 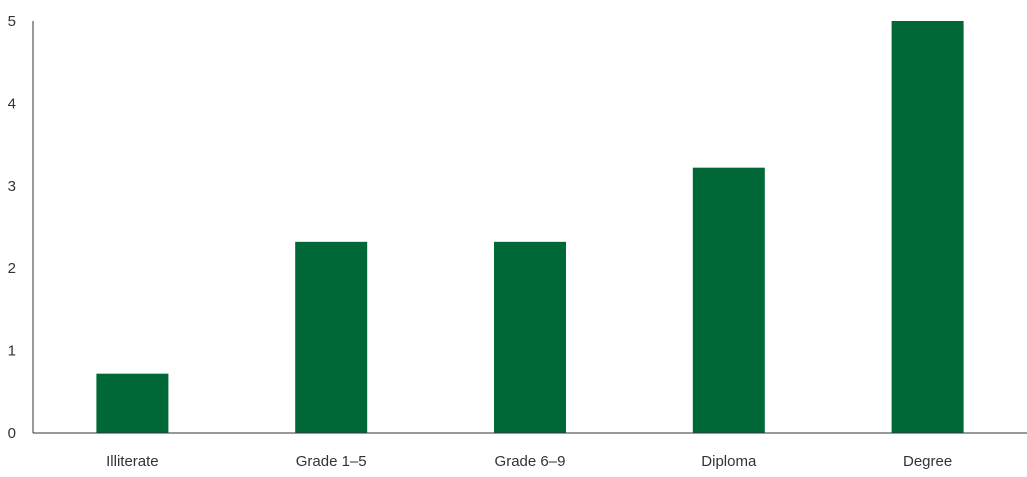 I want to click on x-tick-label: Grade 1–5, so click(x=331, y=461).